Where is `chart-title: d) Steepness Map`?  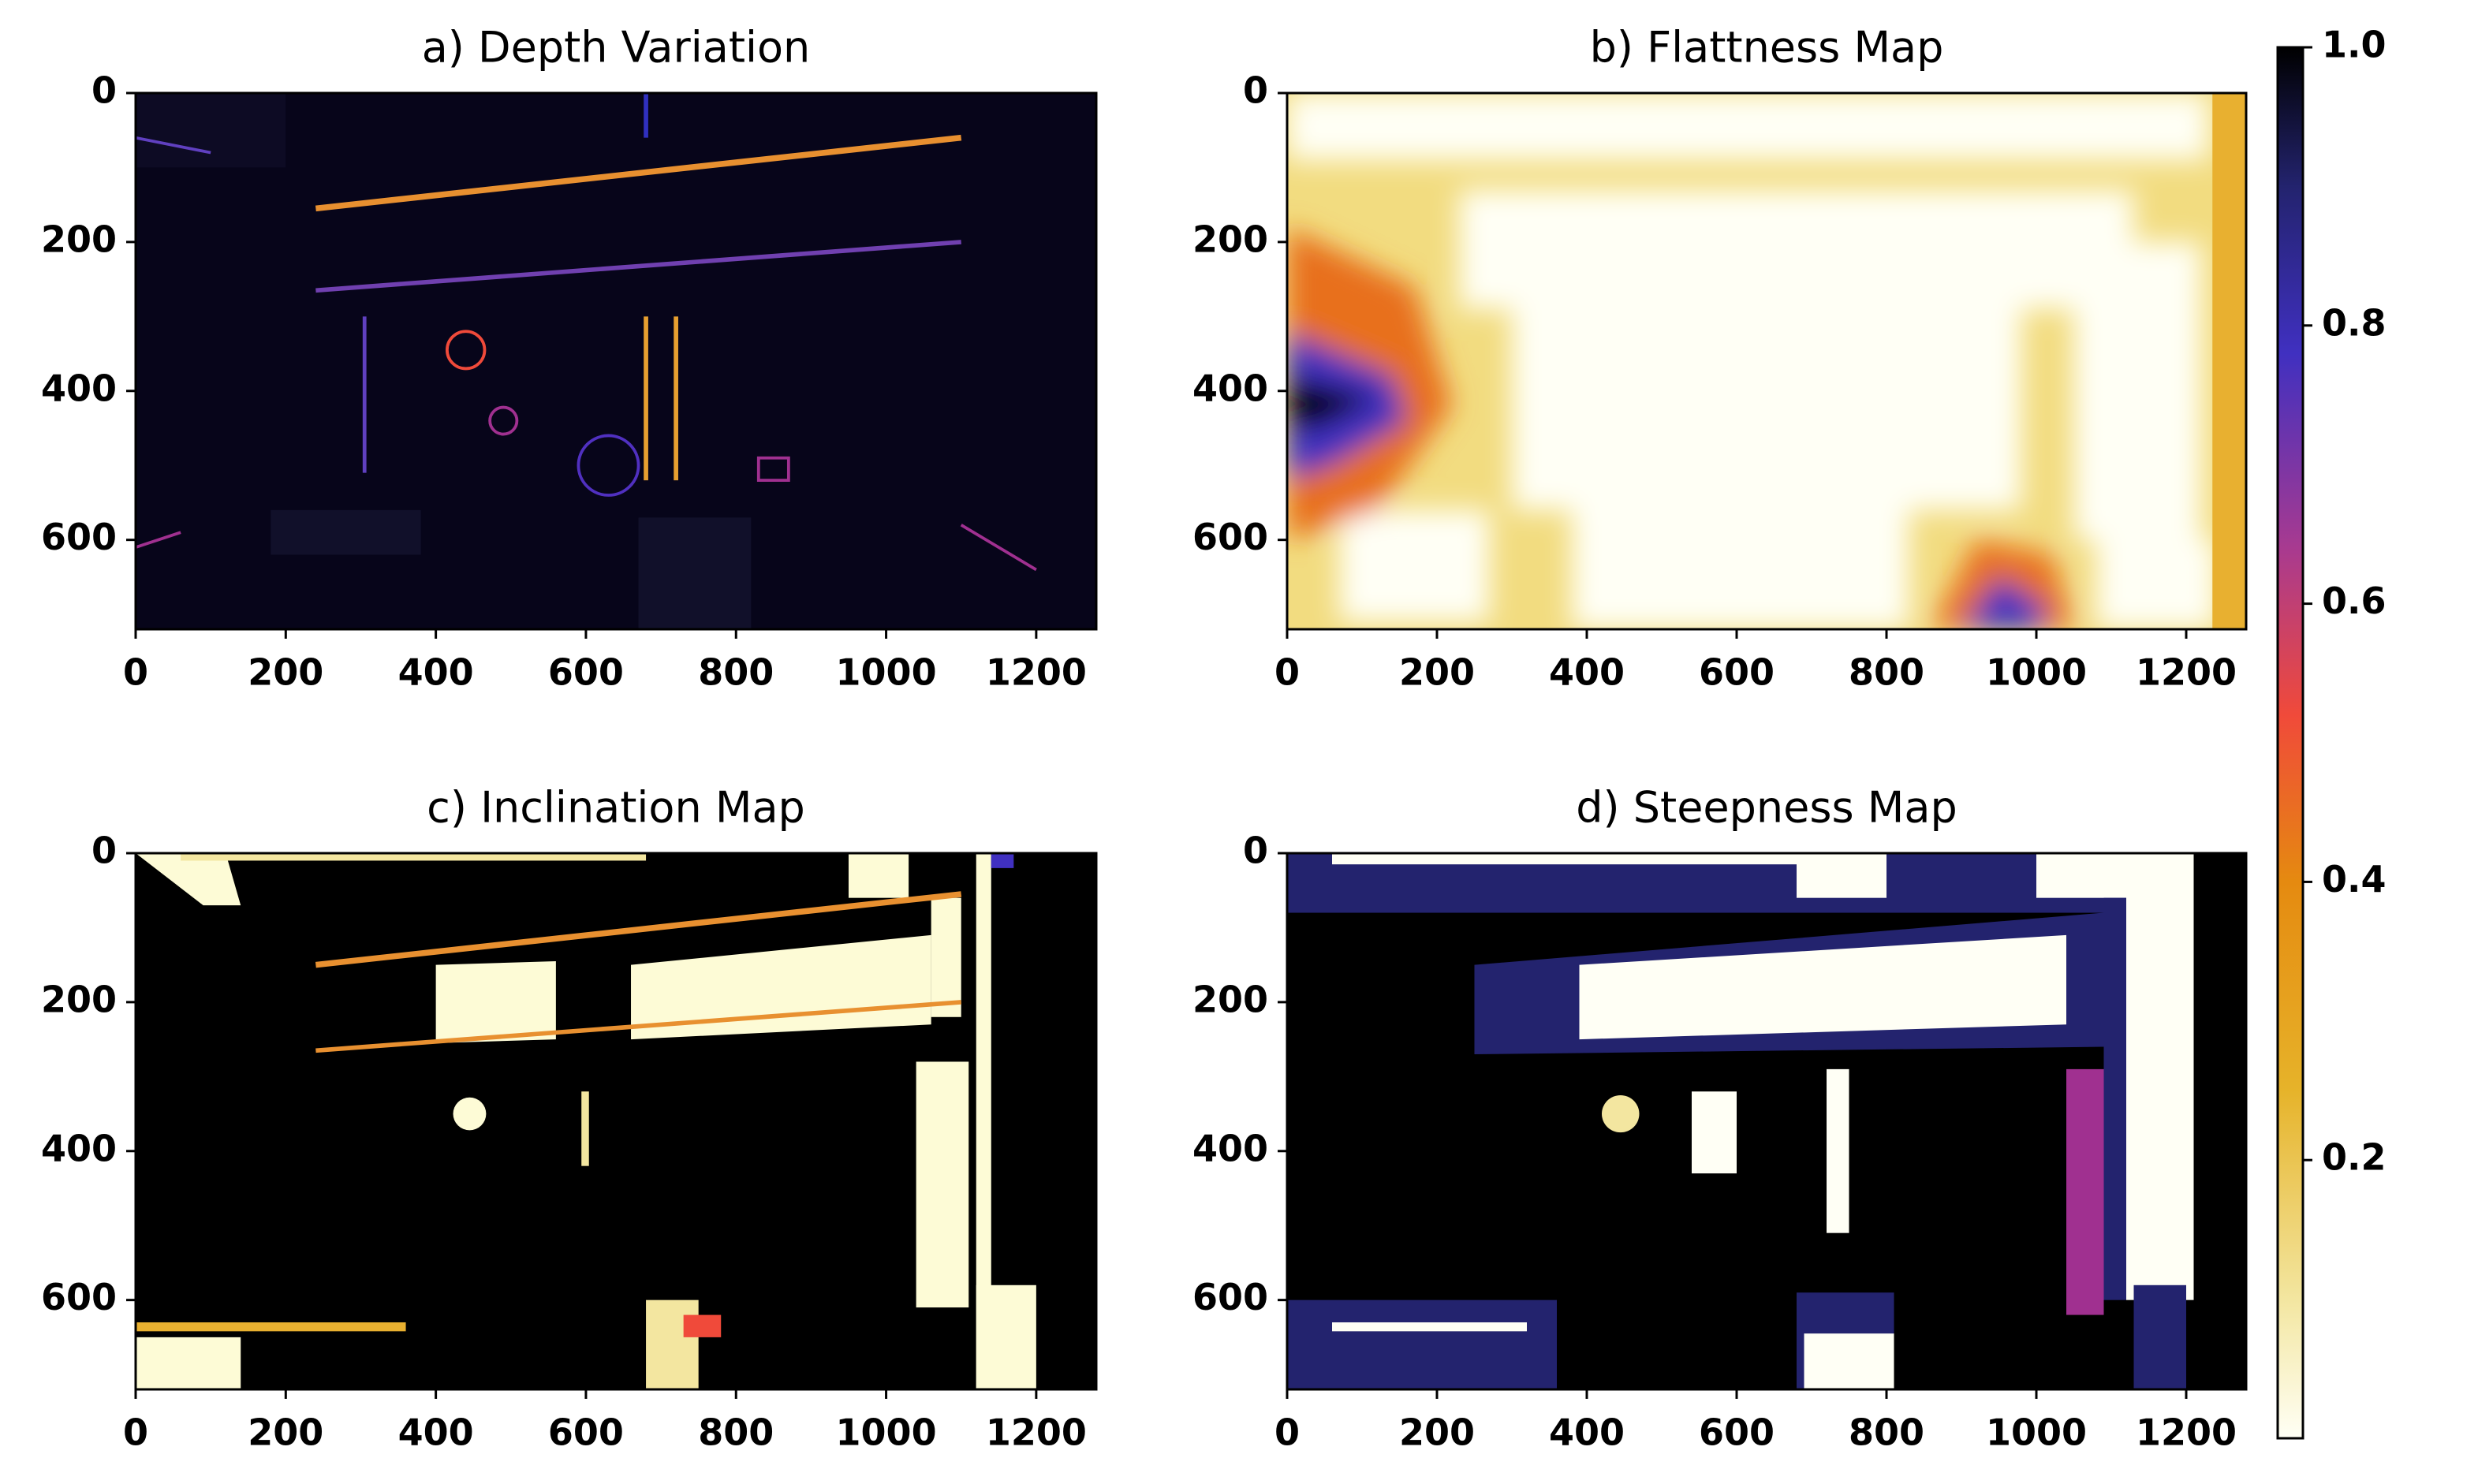
chart-title: d) Steepness Map is located at coordinates (1766, 808).